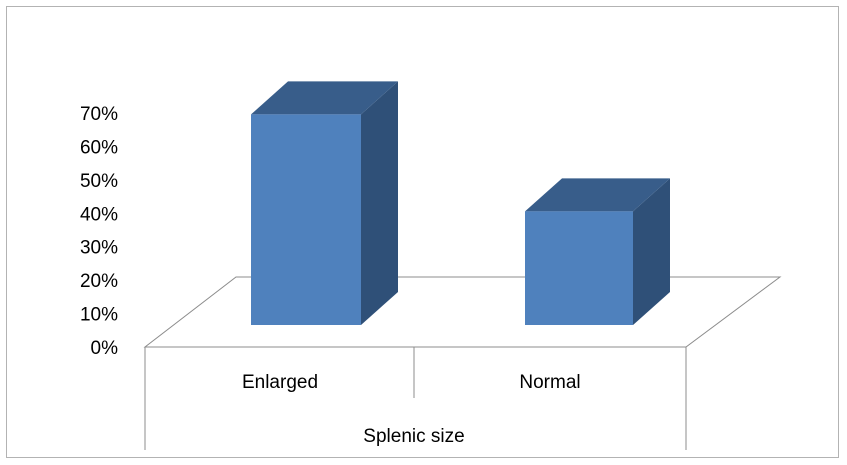 The height and width of the screenshot is (465, 847). I want to click on bar-enlarged, so click(324, 203).